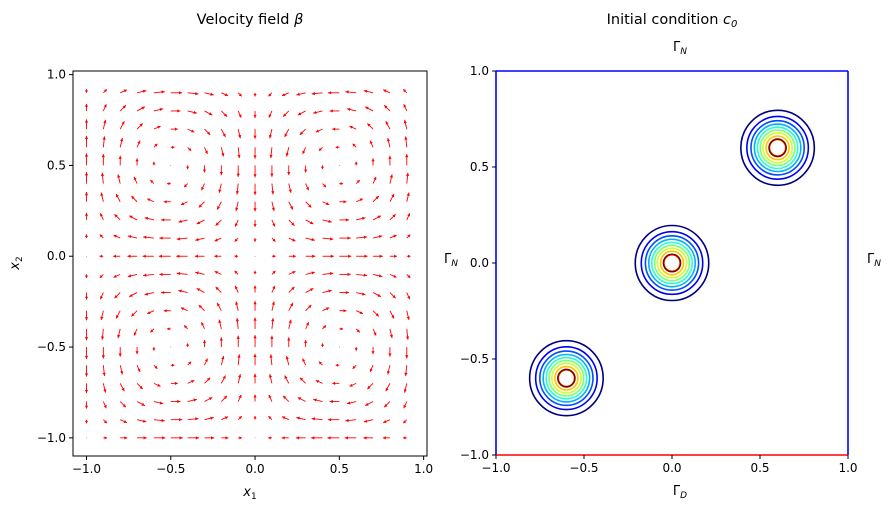  I want to click on boundary-label-top: ΓN, so click(680, 48).